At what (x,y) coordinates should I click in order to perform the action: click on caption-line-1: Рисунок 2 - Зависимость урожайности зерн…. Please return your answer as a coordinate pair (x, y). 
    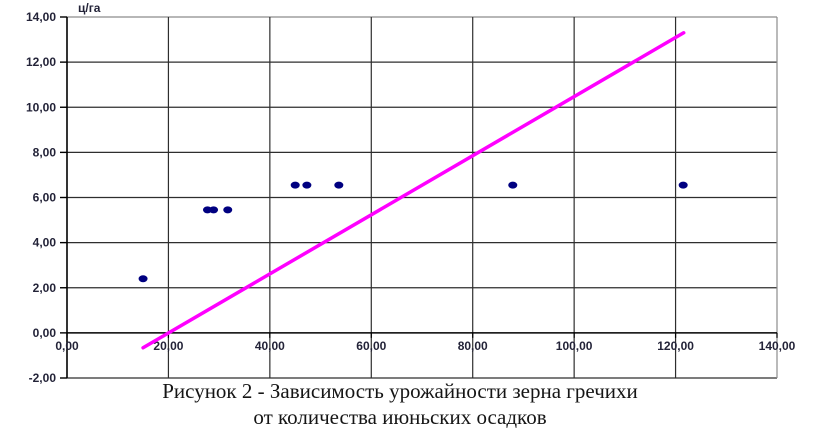
    Looking at the image, I should click on (400, 391).